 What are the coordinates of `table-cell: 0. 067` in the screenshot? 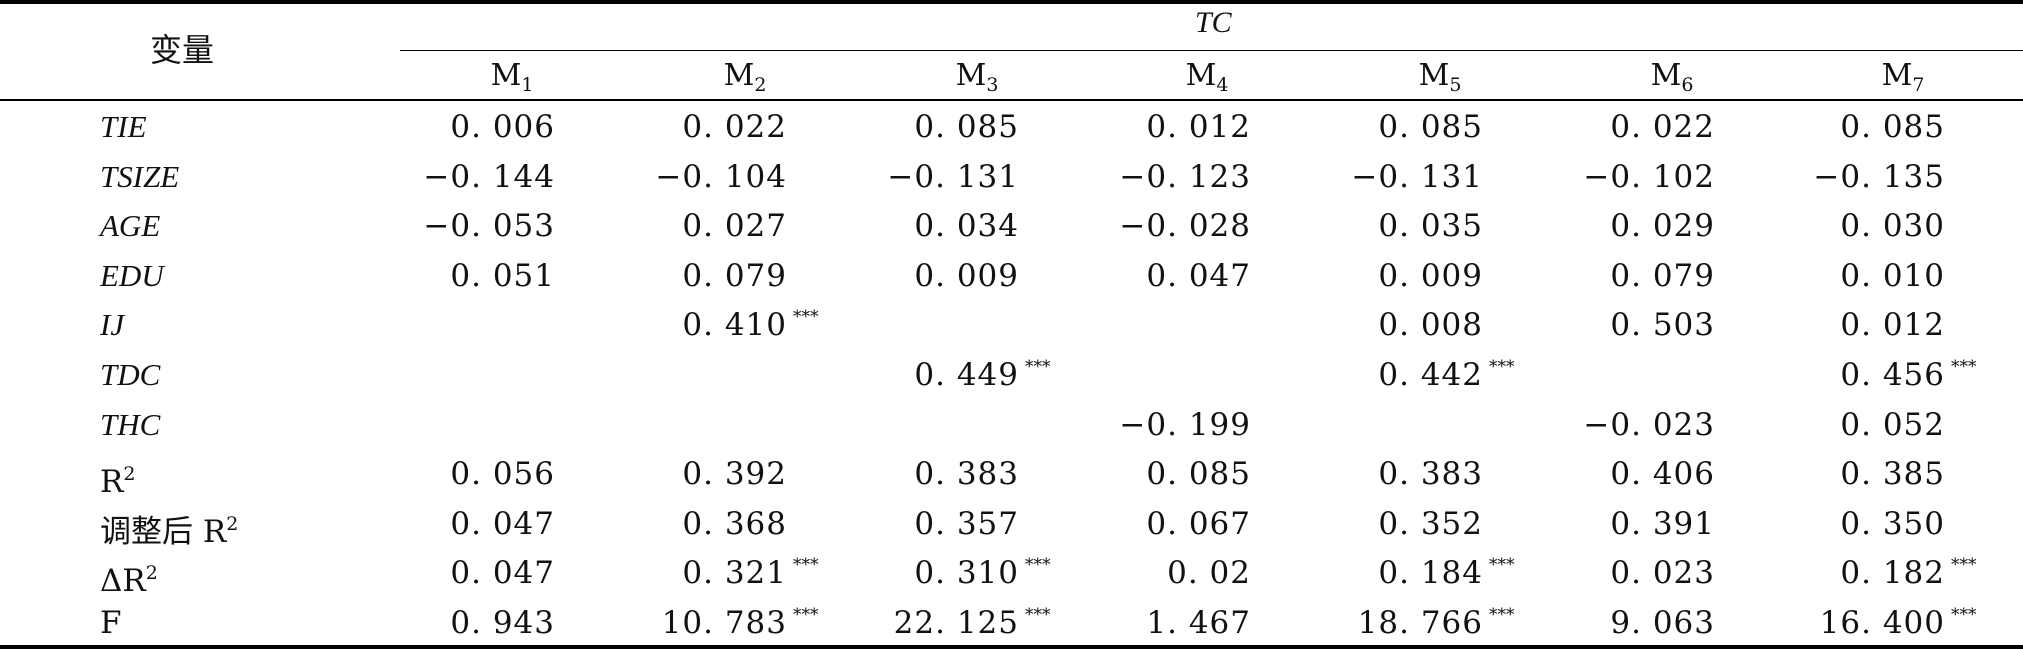 It's located at (1198, 524).